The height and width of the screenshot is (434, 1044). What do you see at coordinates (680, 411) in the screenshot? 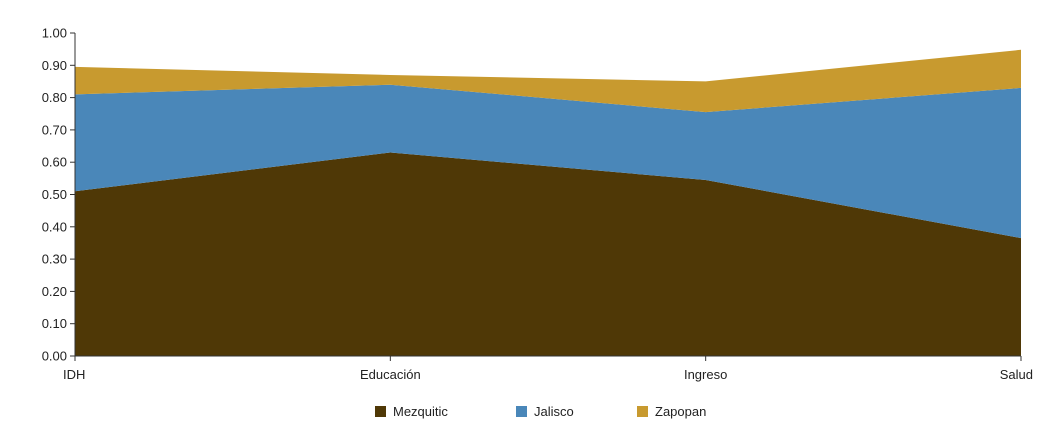
I see `legend-label-zapopan: Zapopan` at bounding box center [680, 411].